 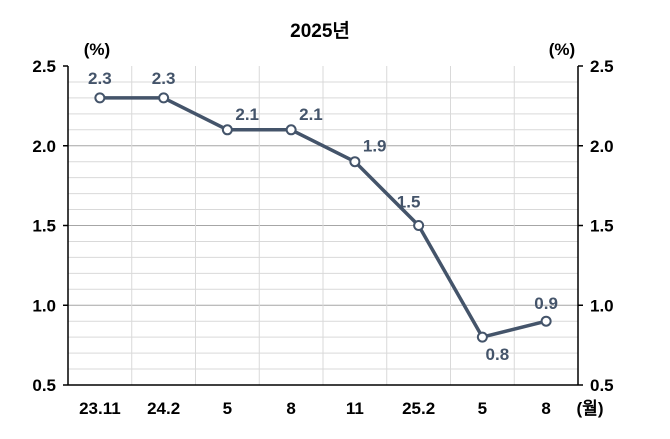 I want to click on y-tick-label-right: 0.5, so click(x=602, y=385).